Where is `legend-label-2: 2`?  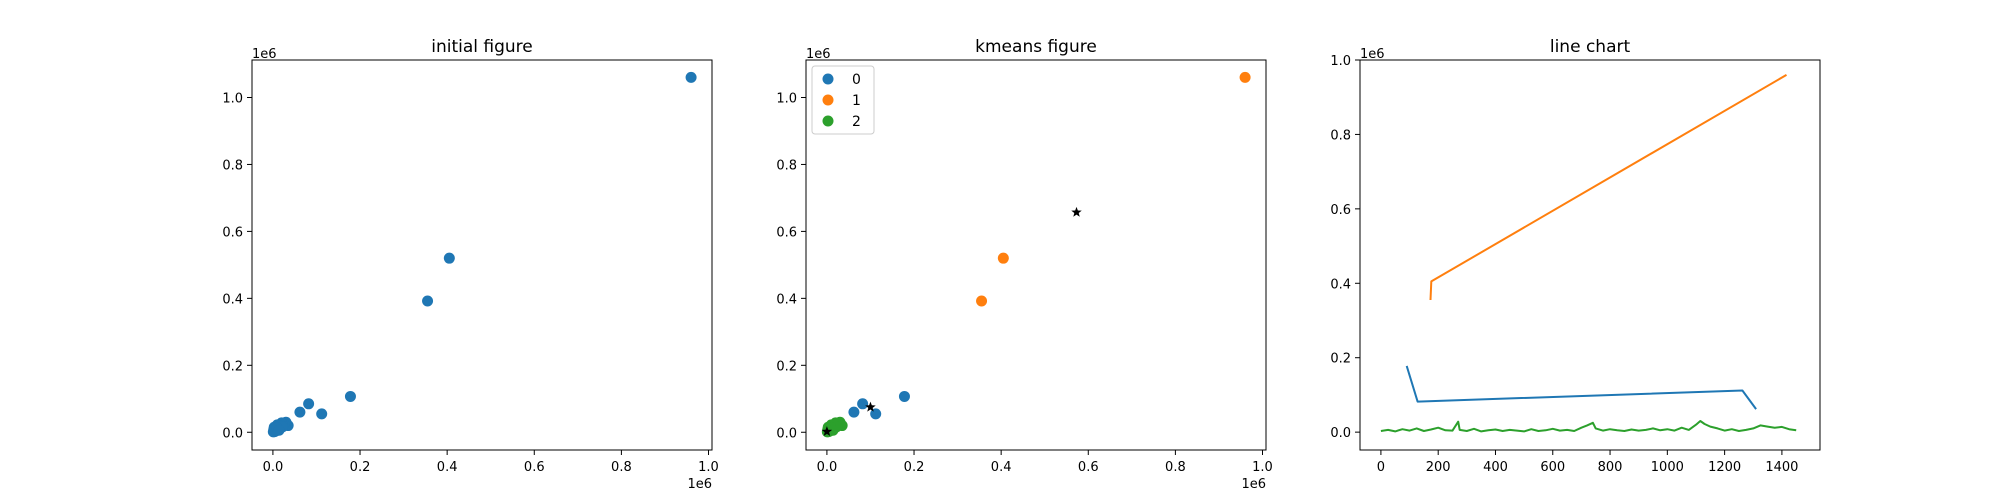
legend-label-2: 2 is located at coordinates (856, 122).